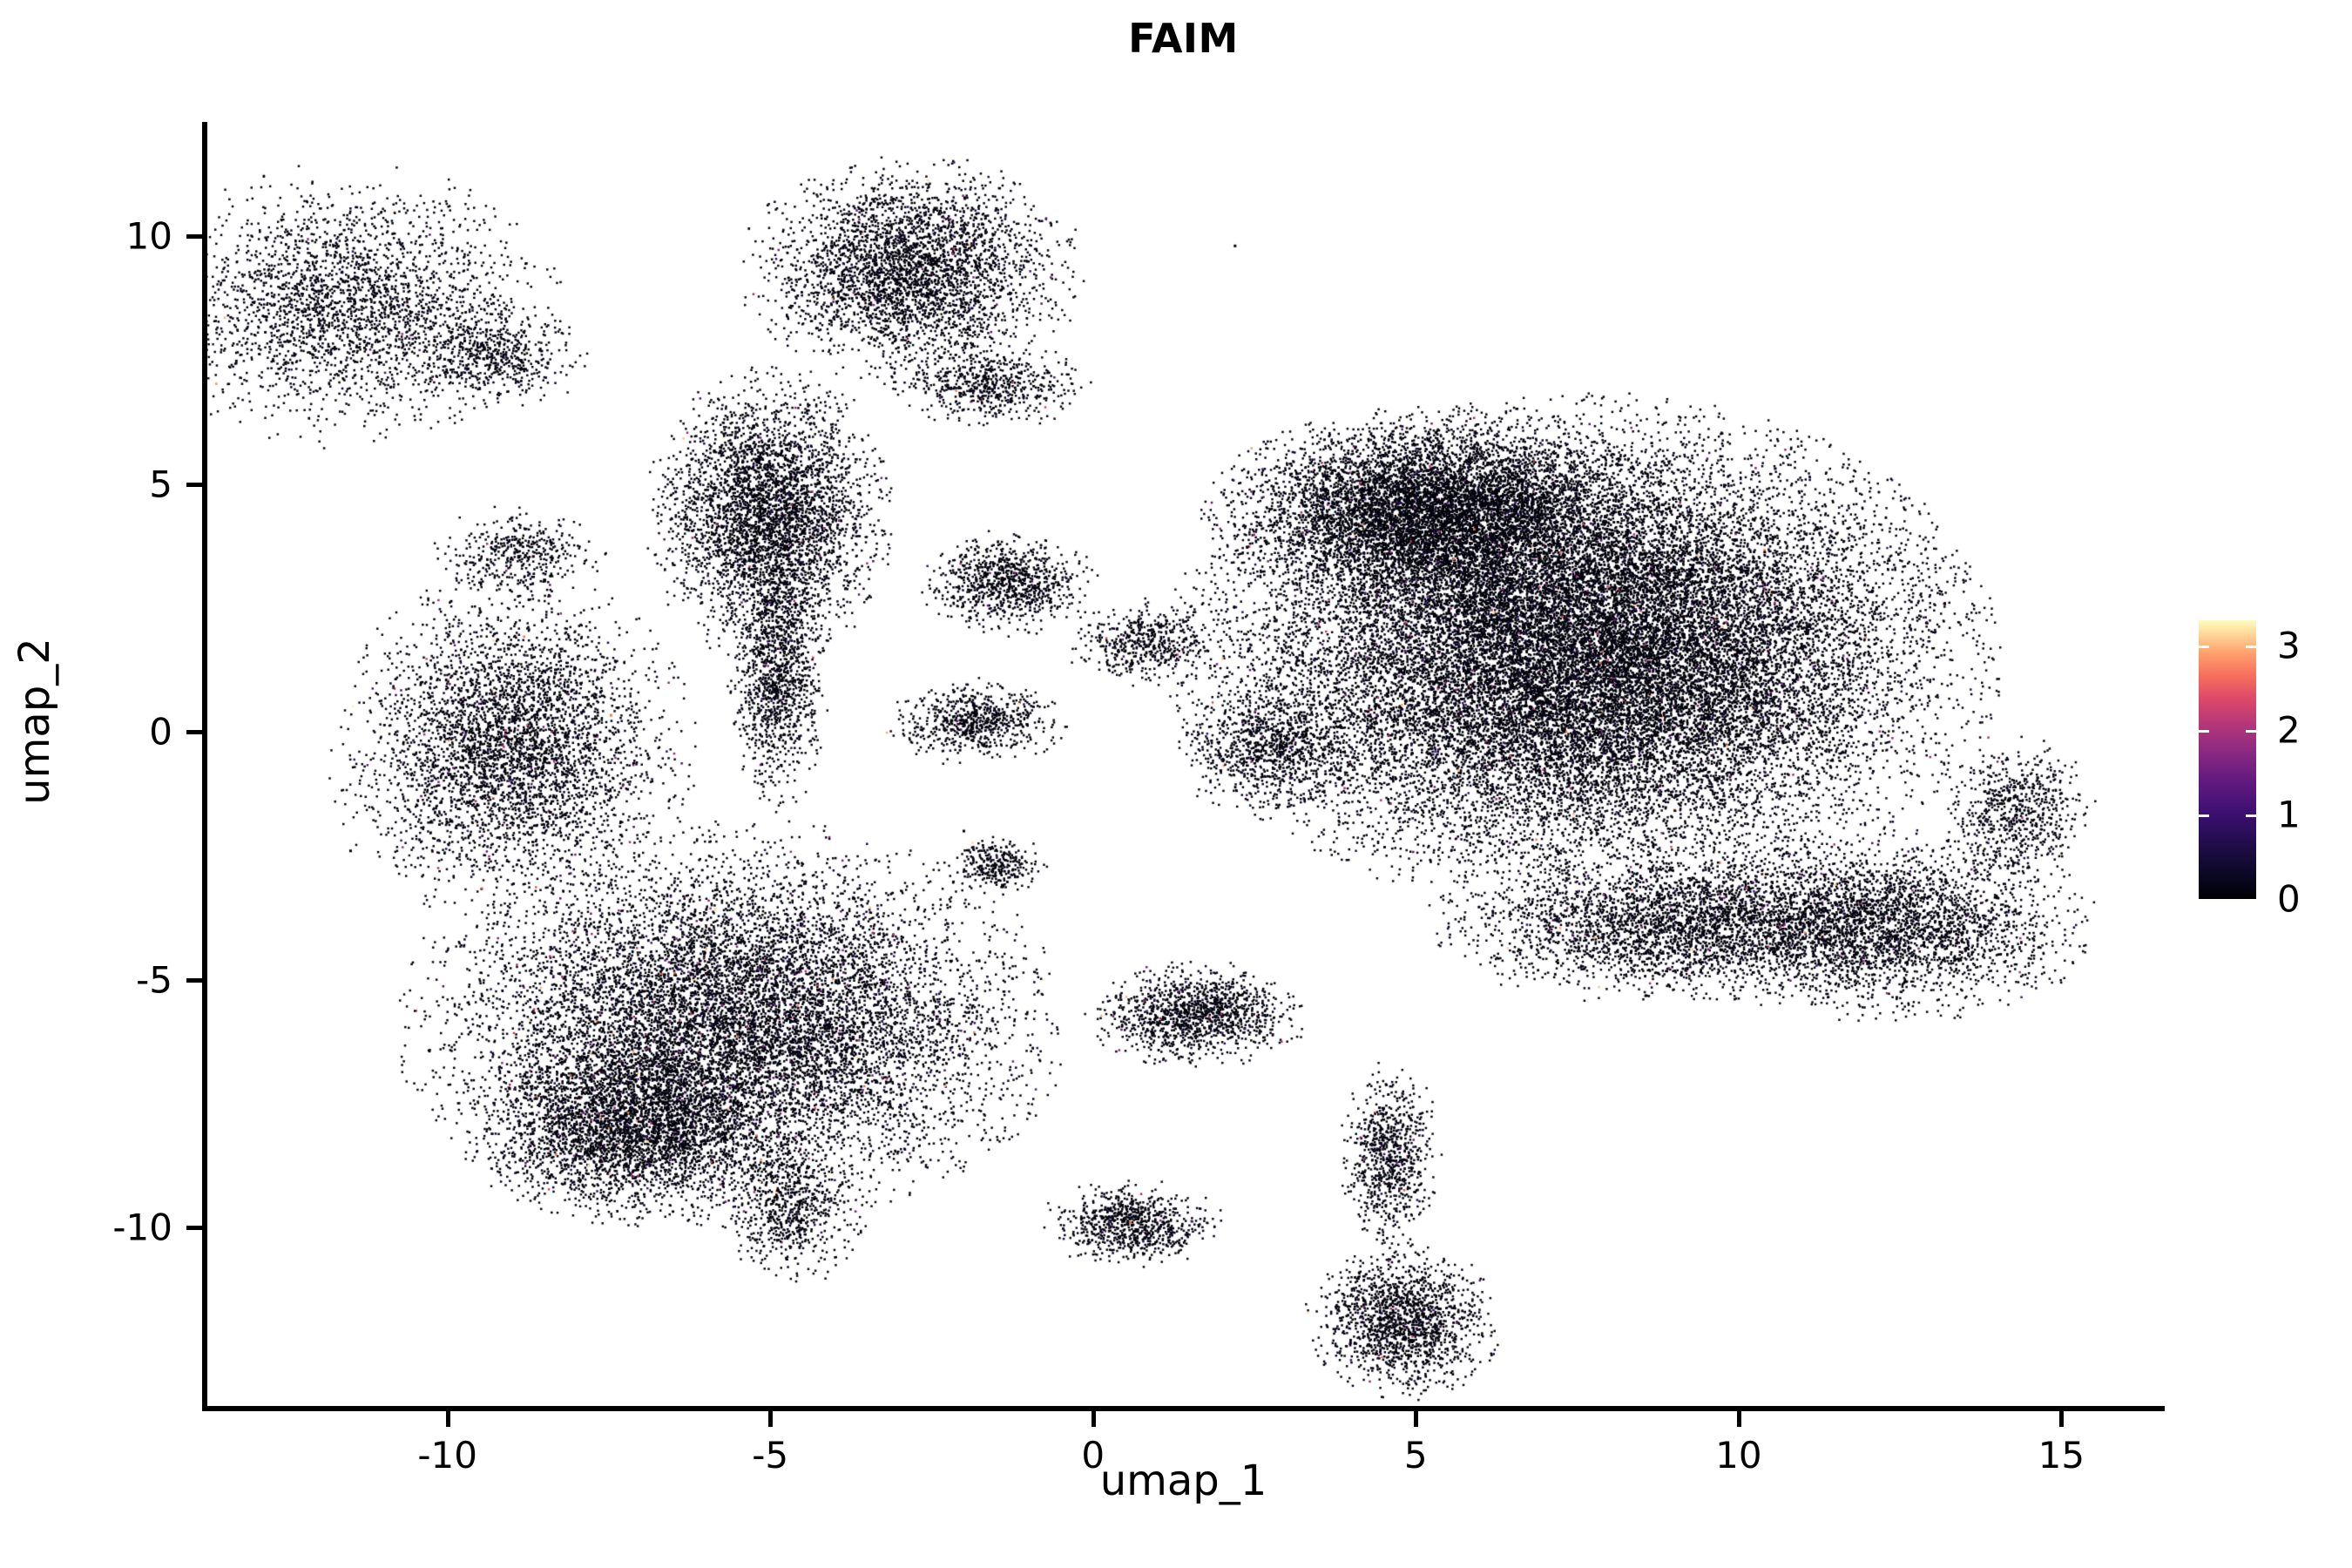  I want to click on x-tick-label: 5, so click(1415, 1456).